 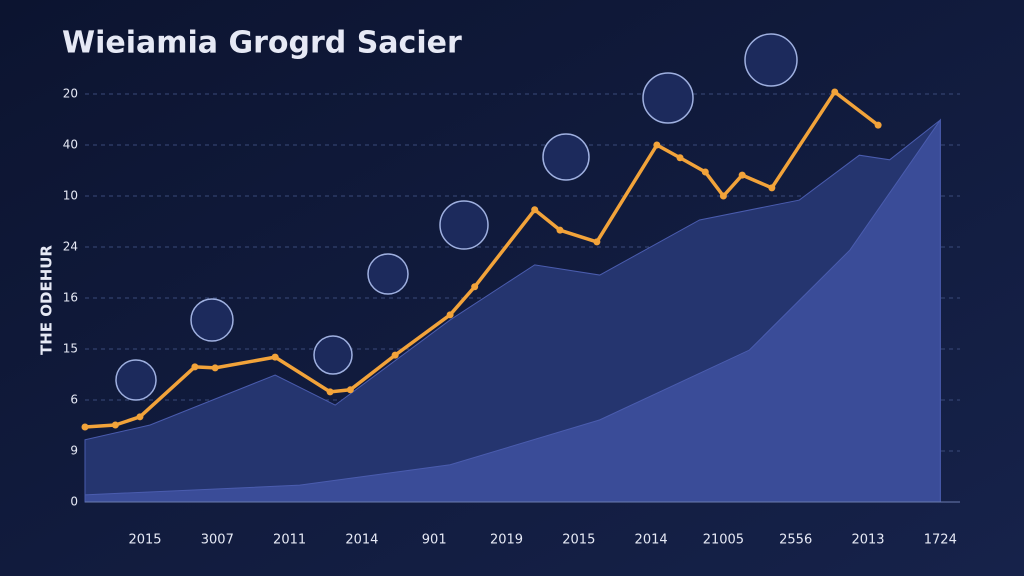 What do you see at coordinates (70, 247) in the screenshot?
I see `y-tick-label: 24` at bounding box center [70, 247].